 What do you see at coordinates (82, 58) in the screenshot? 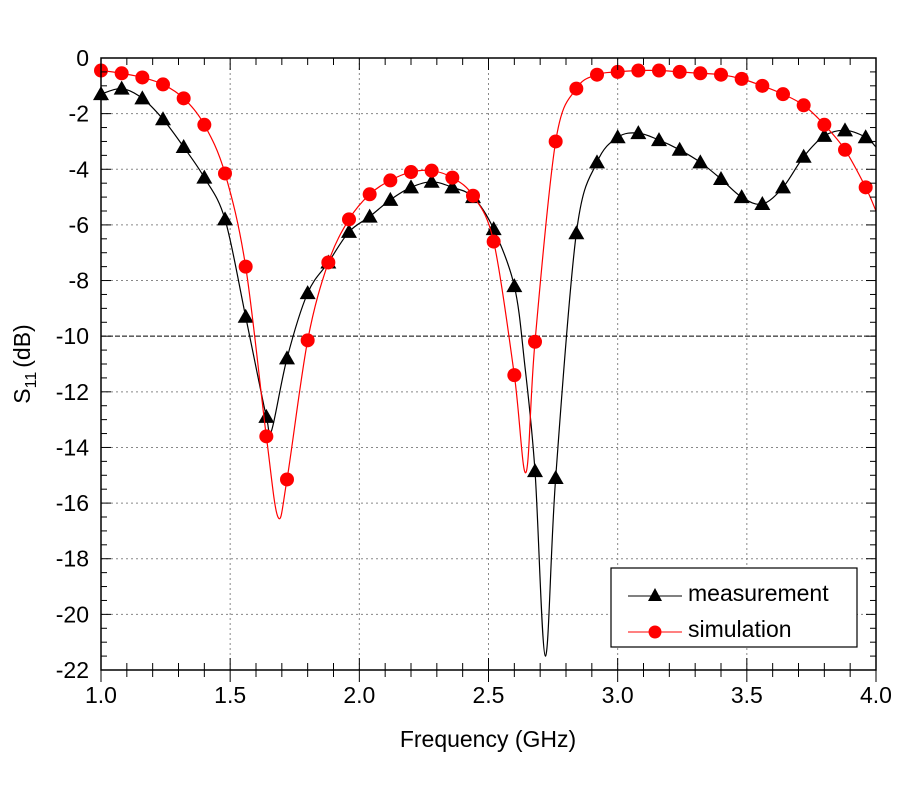
I see `y-tick-label: 0` at bounding box center [82, 58].